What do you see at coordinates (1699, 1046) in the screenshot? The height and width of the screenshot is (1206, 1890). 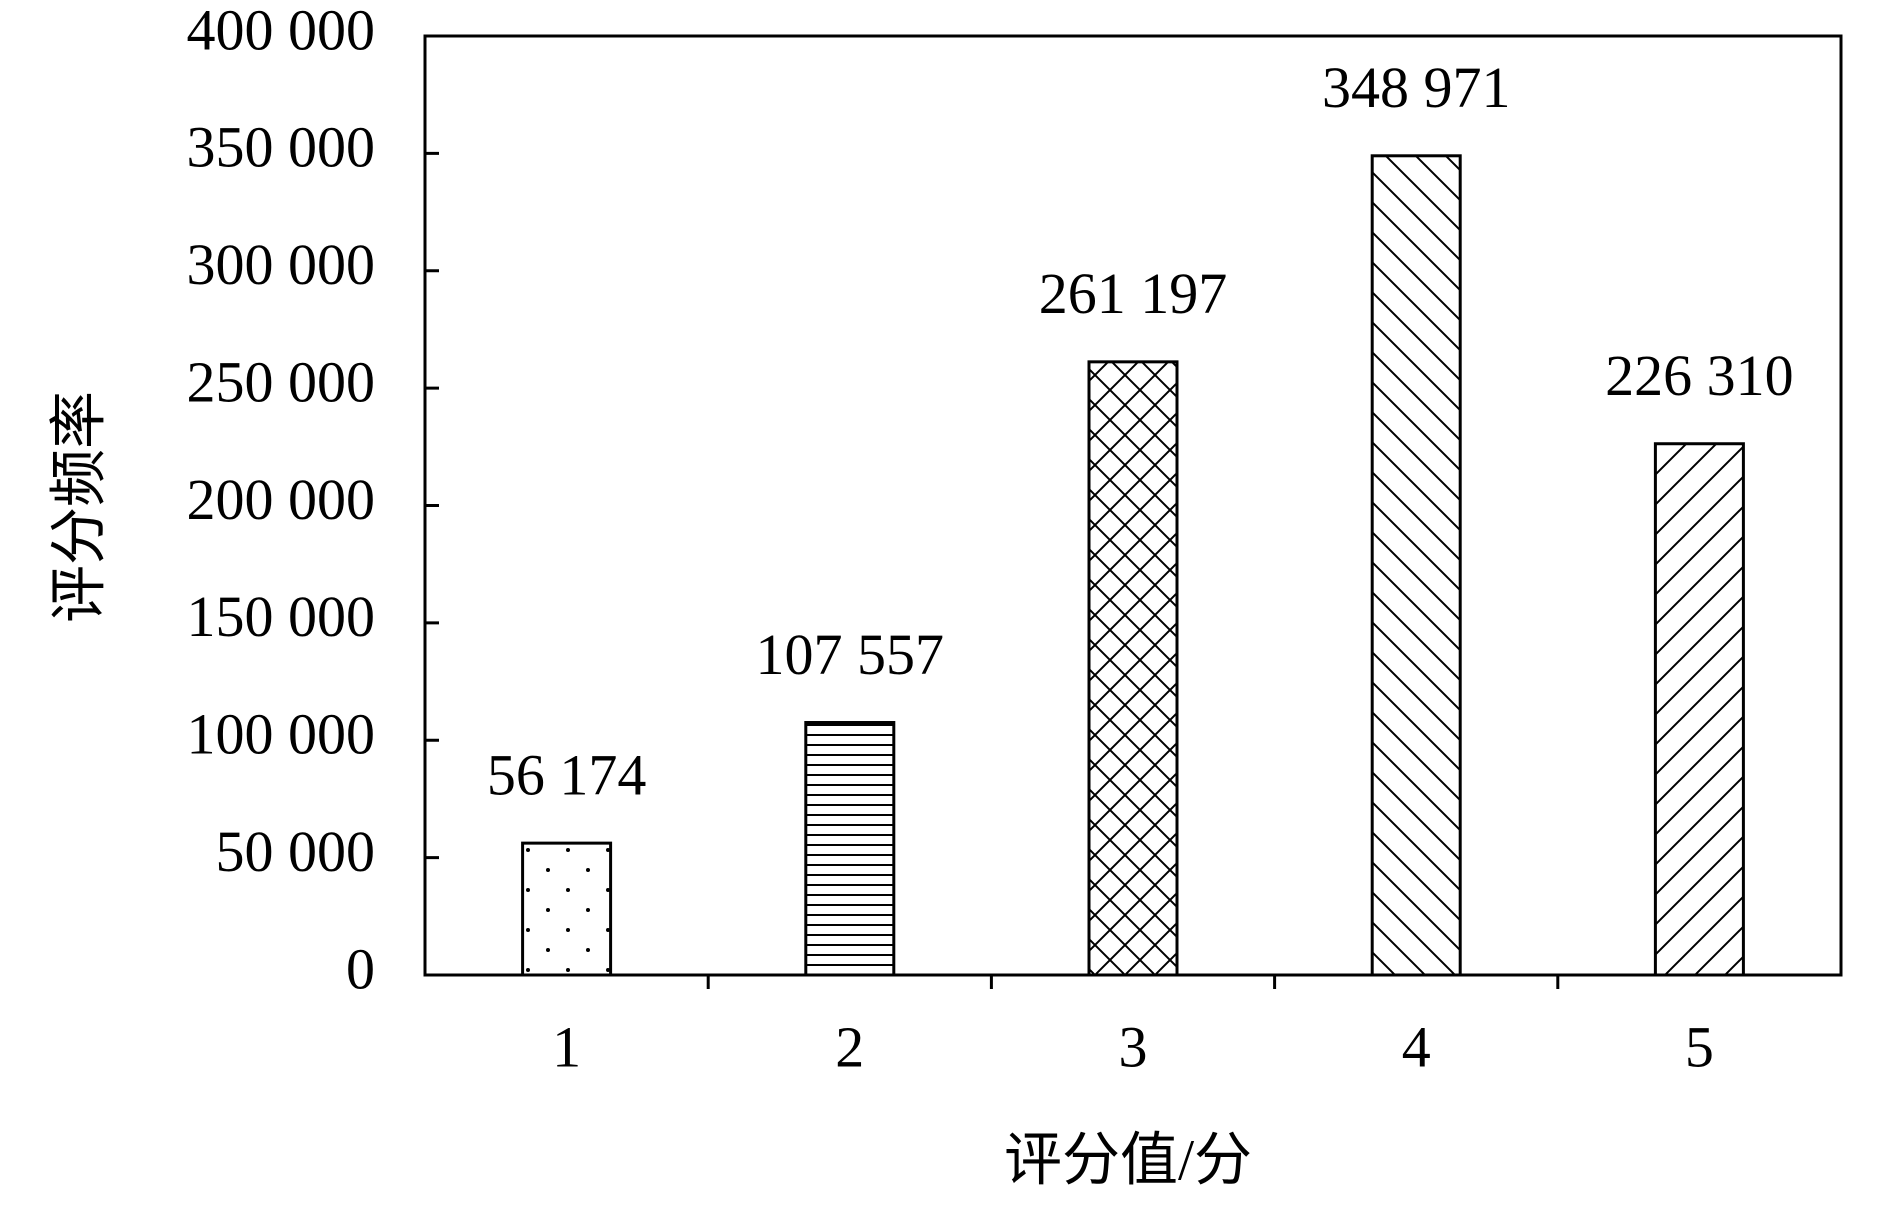 I see `x-tick-label: 5` at bounding box center [1699, 1046].